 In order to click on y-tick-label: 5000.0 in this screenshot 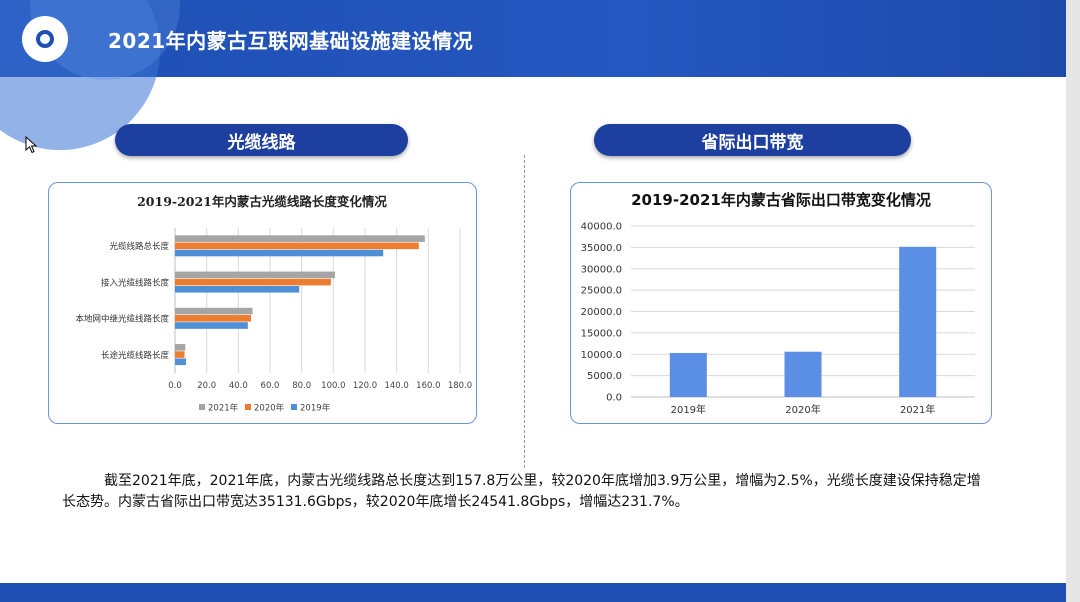, I will do `click(604, 376)`.